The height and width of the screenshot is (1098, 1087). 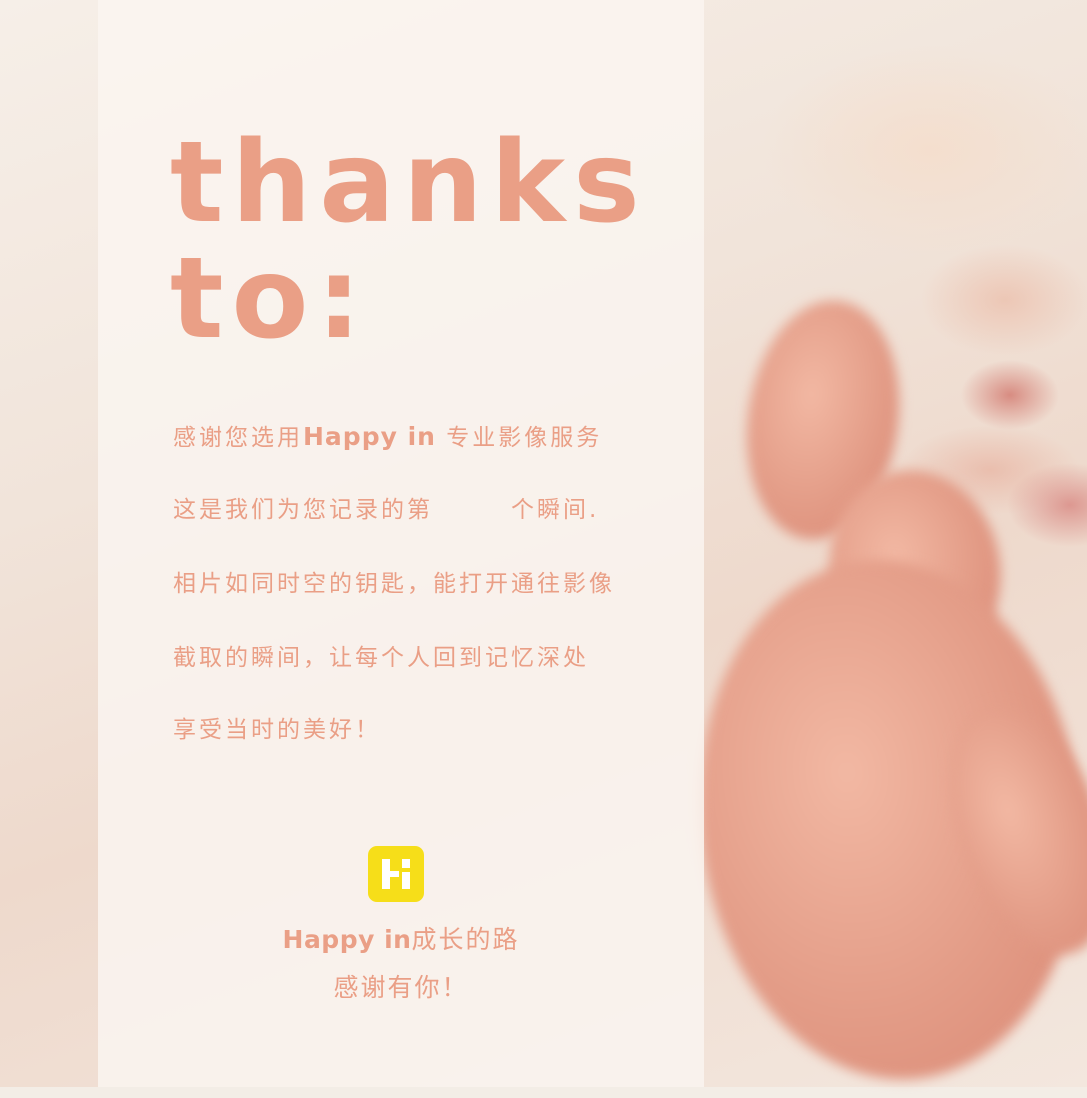 What do you see at coordinates (347, 939) in the screenshot?
I see `footer-brand: Happy in` at bounding box center [347, 939].